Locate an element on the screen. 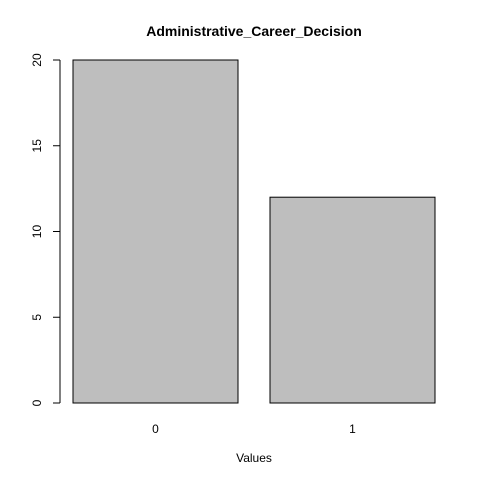 The width and height of the screenshot is (480, 480). y-tick-label-10: 10 is located at coordinates (37, 232).